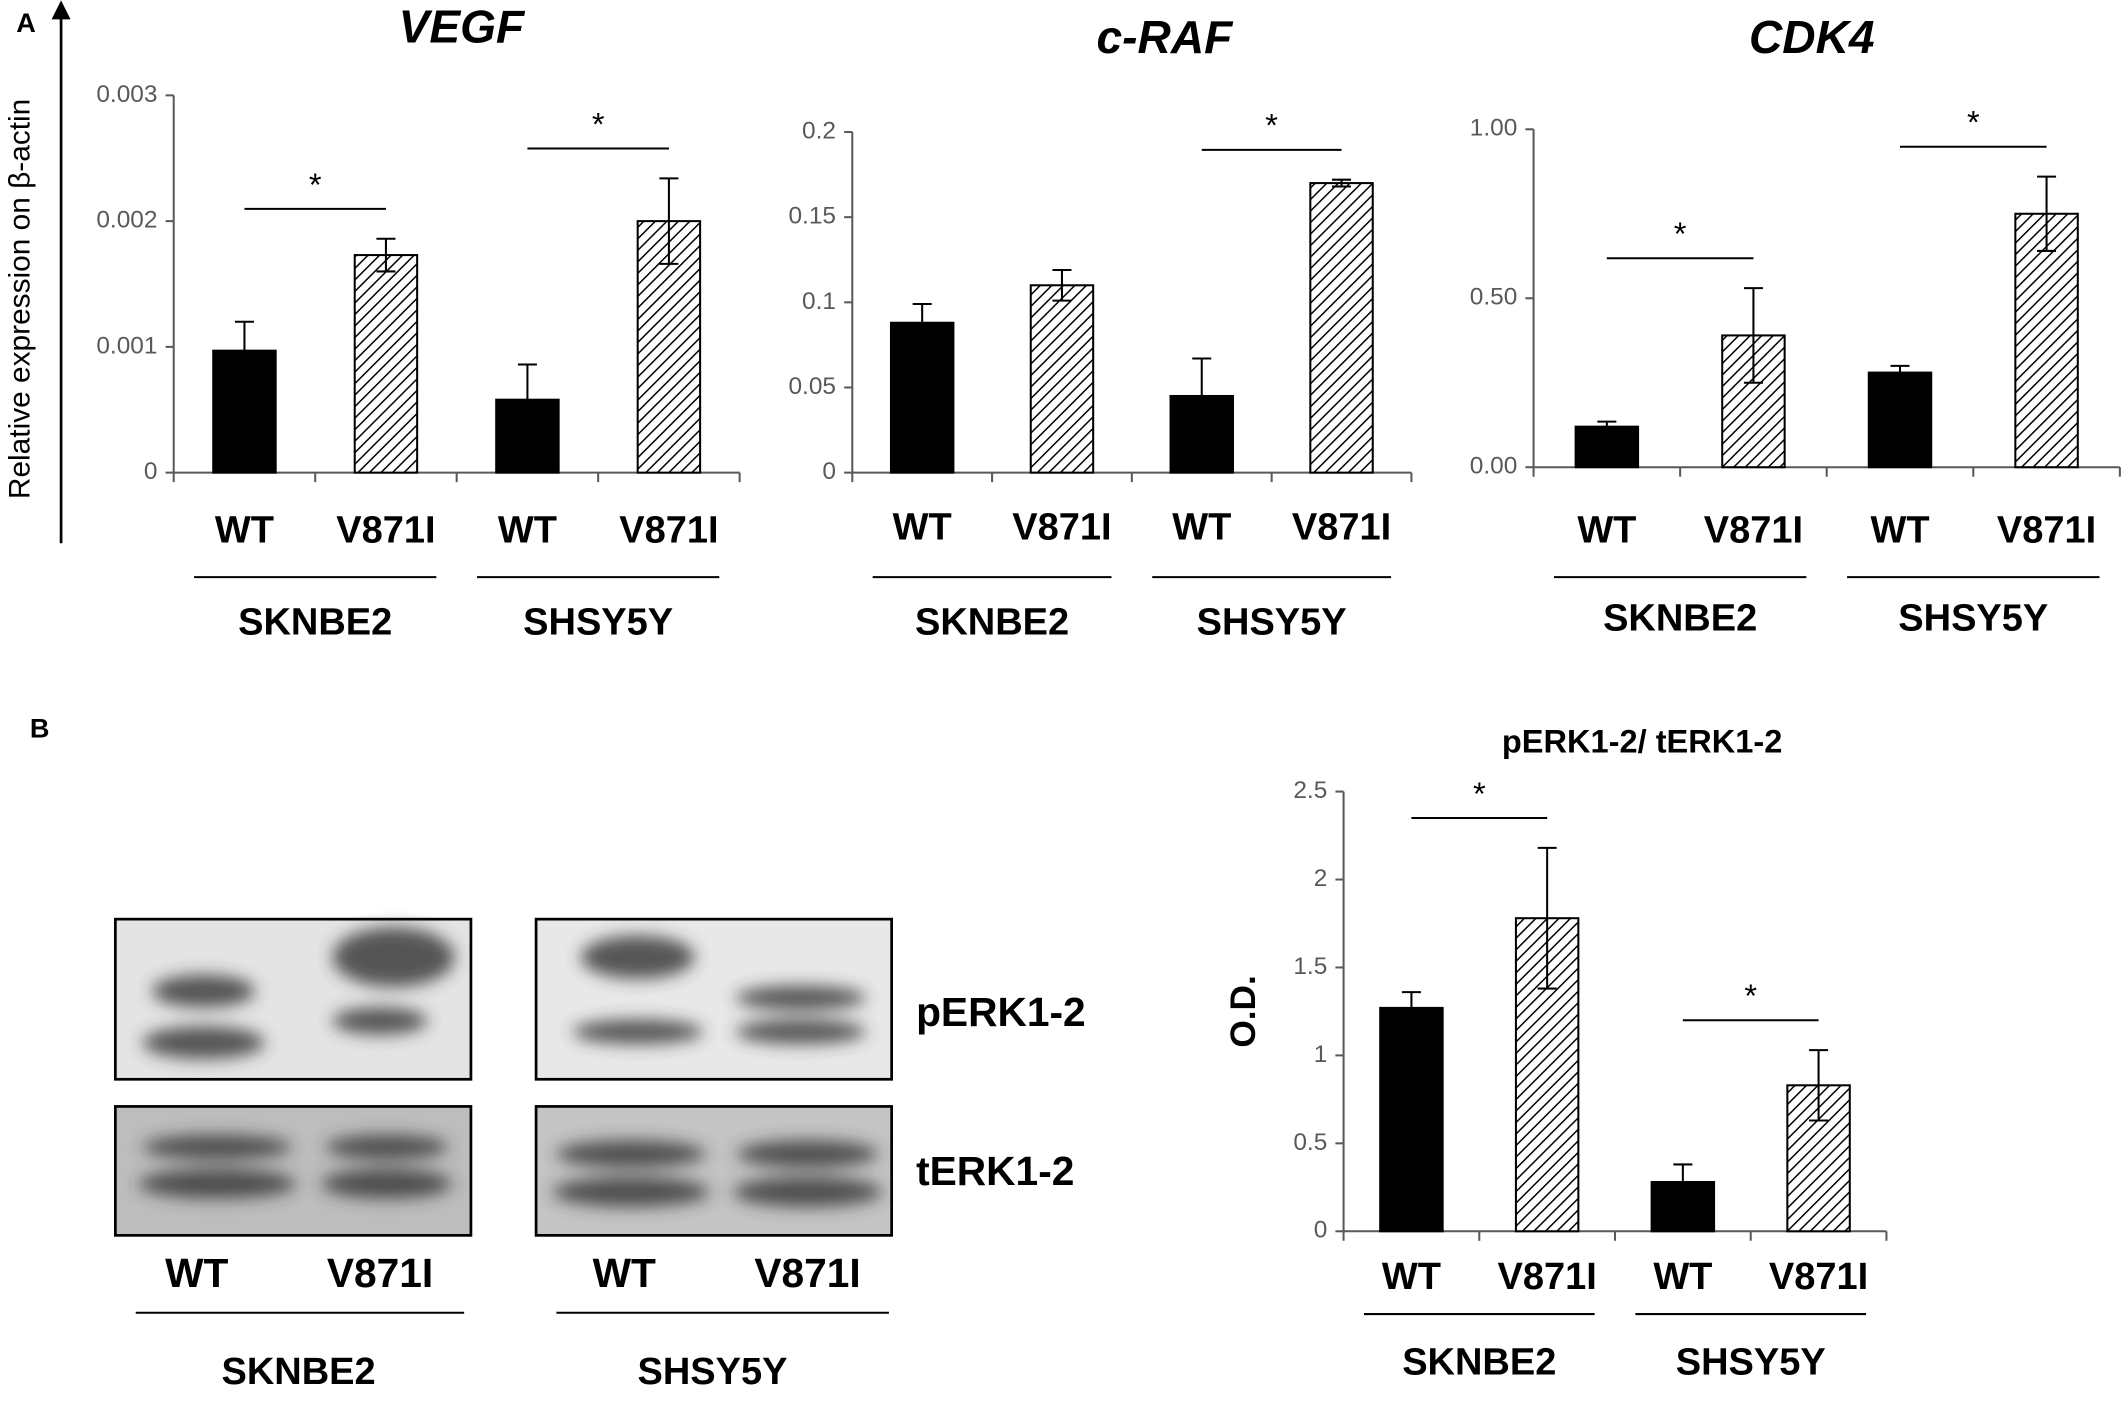  What do you see at coordinates (1310, 790) in the screenshot?
I see `y-tick-label: 2.5` at bounding box center [1310, 790].